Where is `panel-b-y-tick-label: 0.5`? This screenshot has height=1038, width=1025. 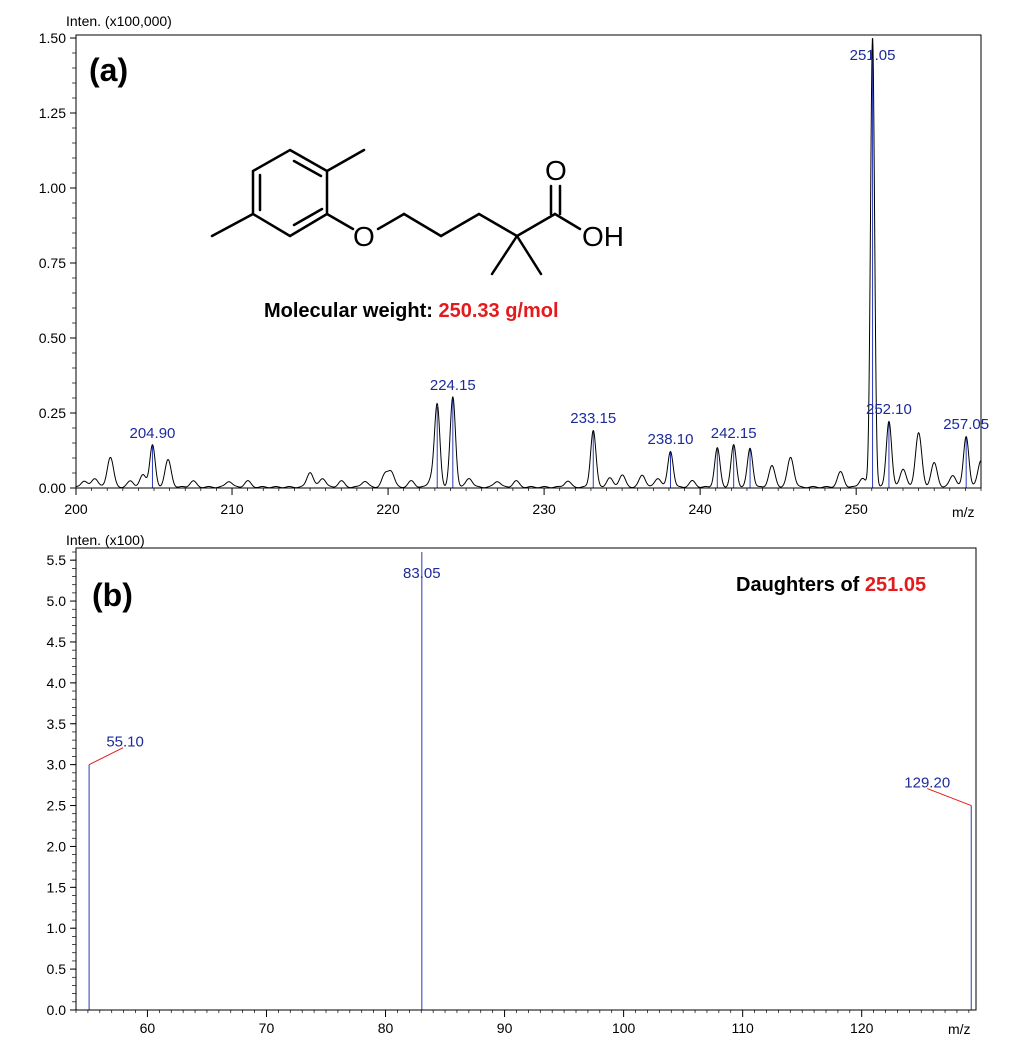
panel-b-y-tick-label: 0.5 is located at coordinates (57, 969).